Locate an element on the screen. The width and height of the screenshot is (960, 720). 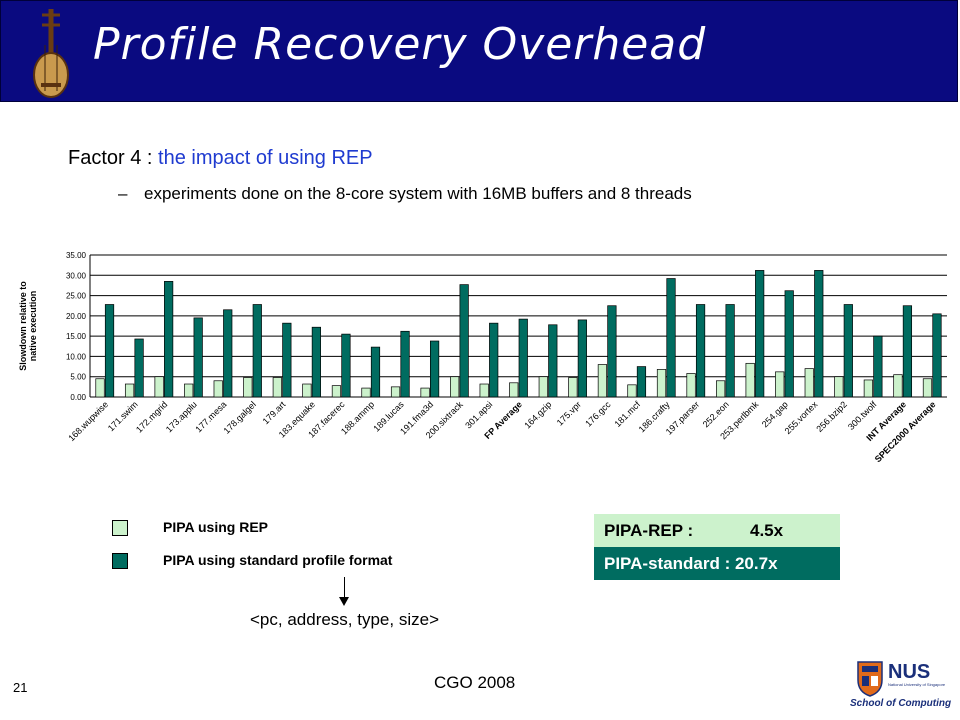
summary-standard: PIPA-standard : 20.7x is located at coordinates (717, 563).